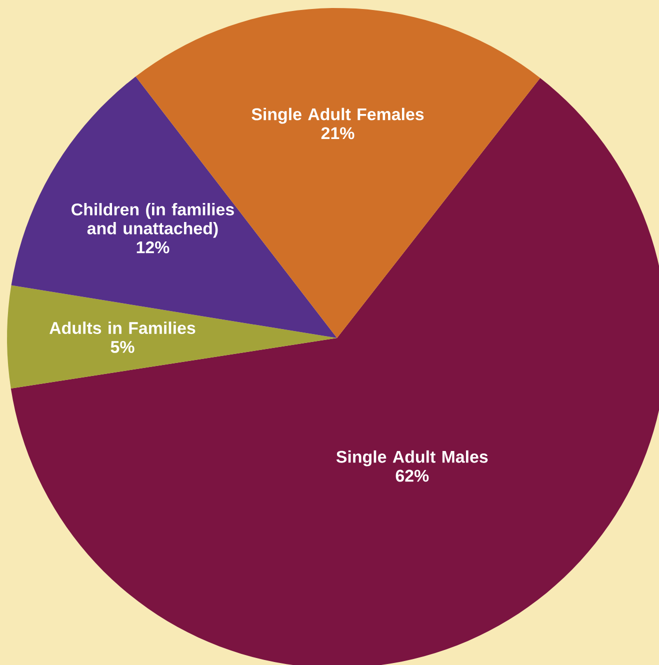 The height and width of the screenshot is (665, 659). Describe the element at coordinates (337, 133) in the screenshot. I see `data-label: 21%` at that location.